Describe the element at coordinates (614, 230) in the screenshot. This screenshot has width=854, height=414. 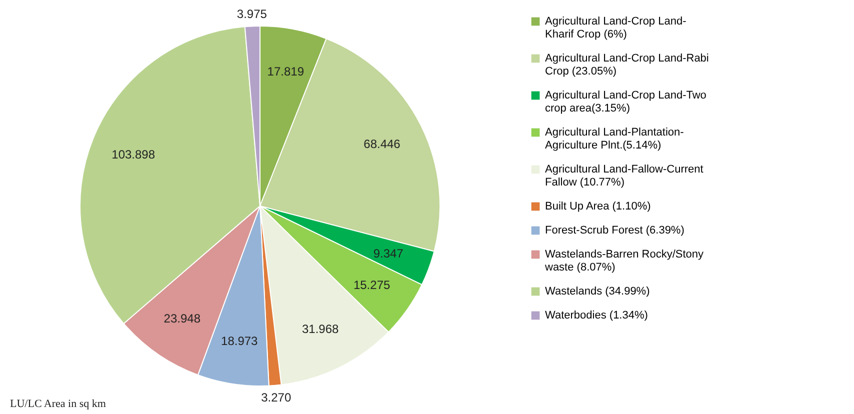
I see `legend-label: Forest-Scrub Forest (6.39%)` at that location.